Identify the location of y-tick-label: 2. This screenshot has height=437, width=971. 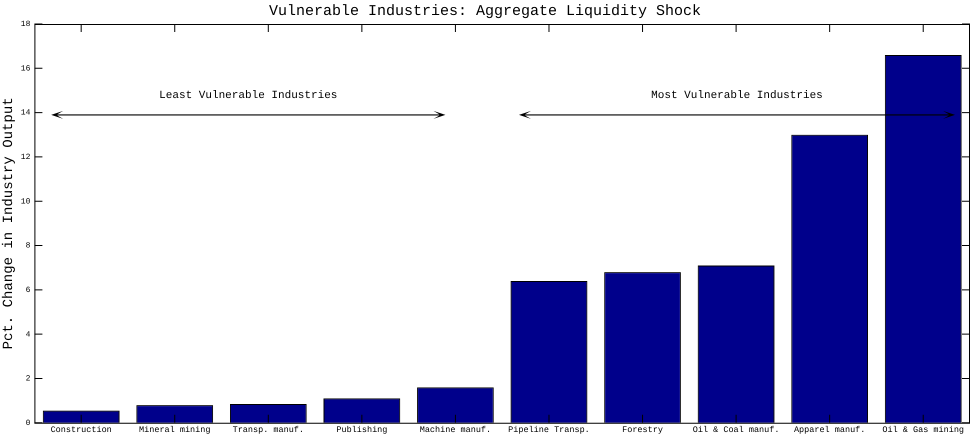
(28, 379).